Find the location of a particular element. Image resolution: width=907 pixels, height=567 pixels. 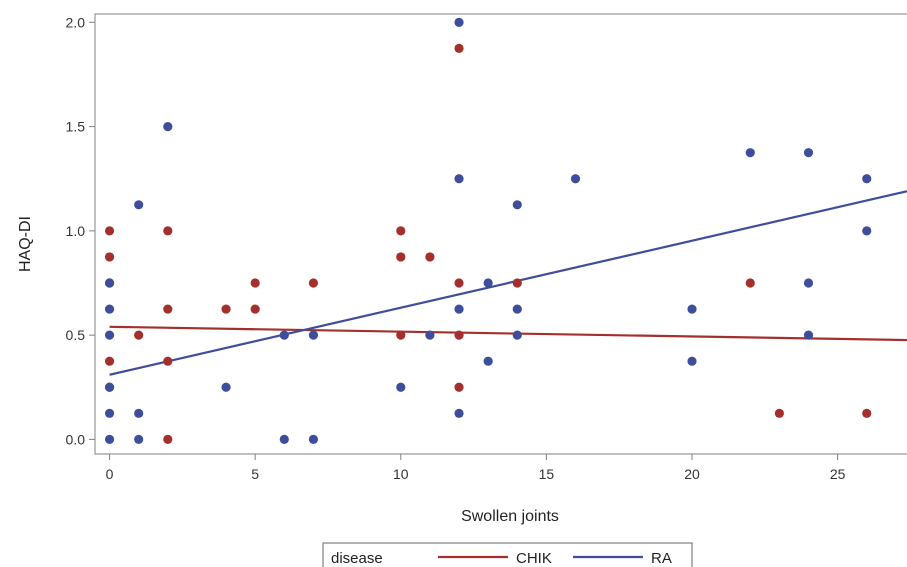

y-tick-label: 1.0 is located at coordinates (76, 231).